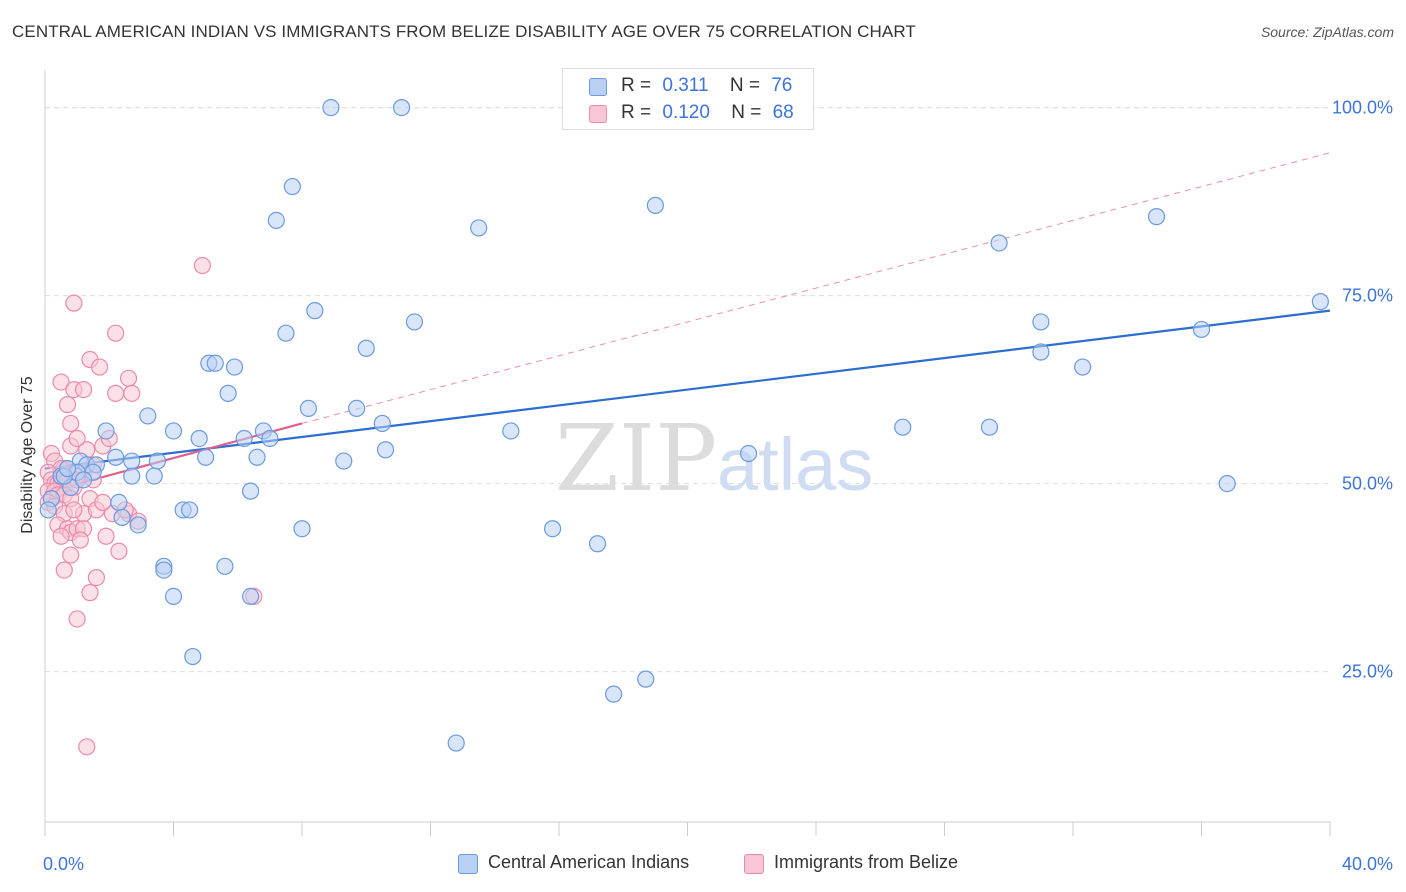  What do you see at coordinates (468, 864) in the screenshot?
I see `bottom-legend-swatch-blue` at bounding box center [468, 864].